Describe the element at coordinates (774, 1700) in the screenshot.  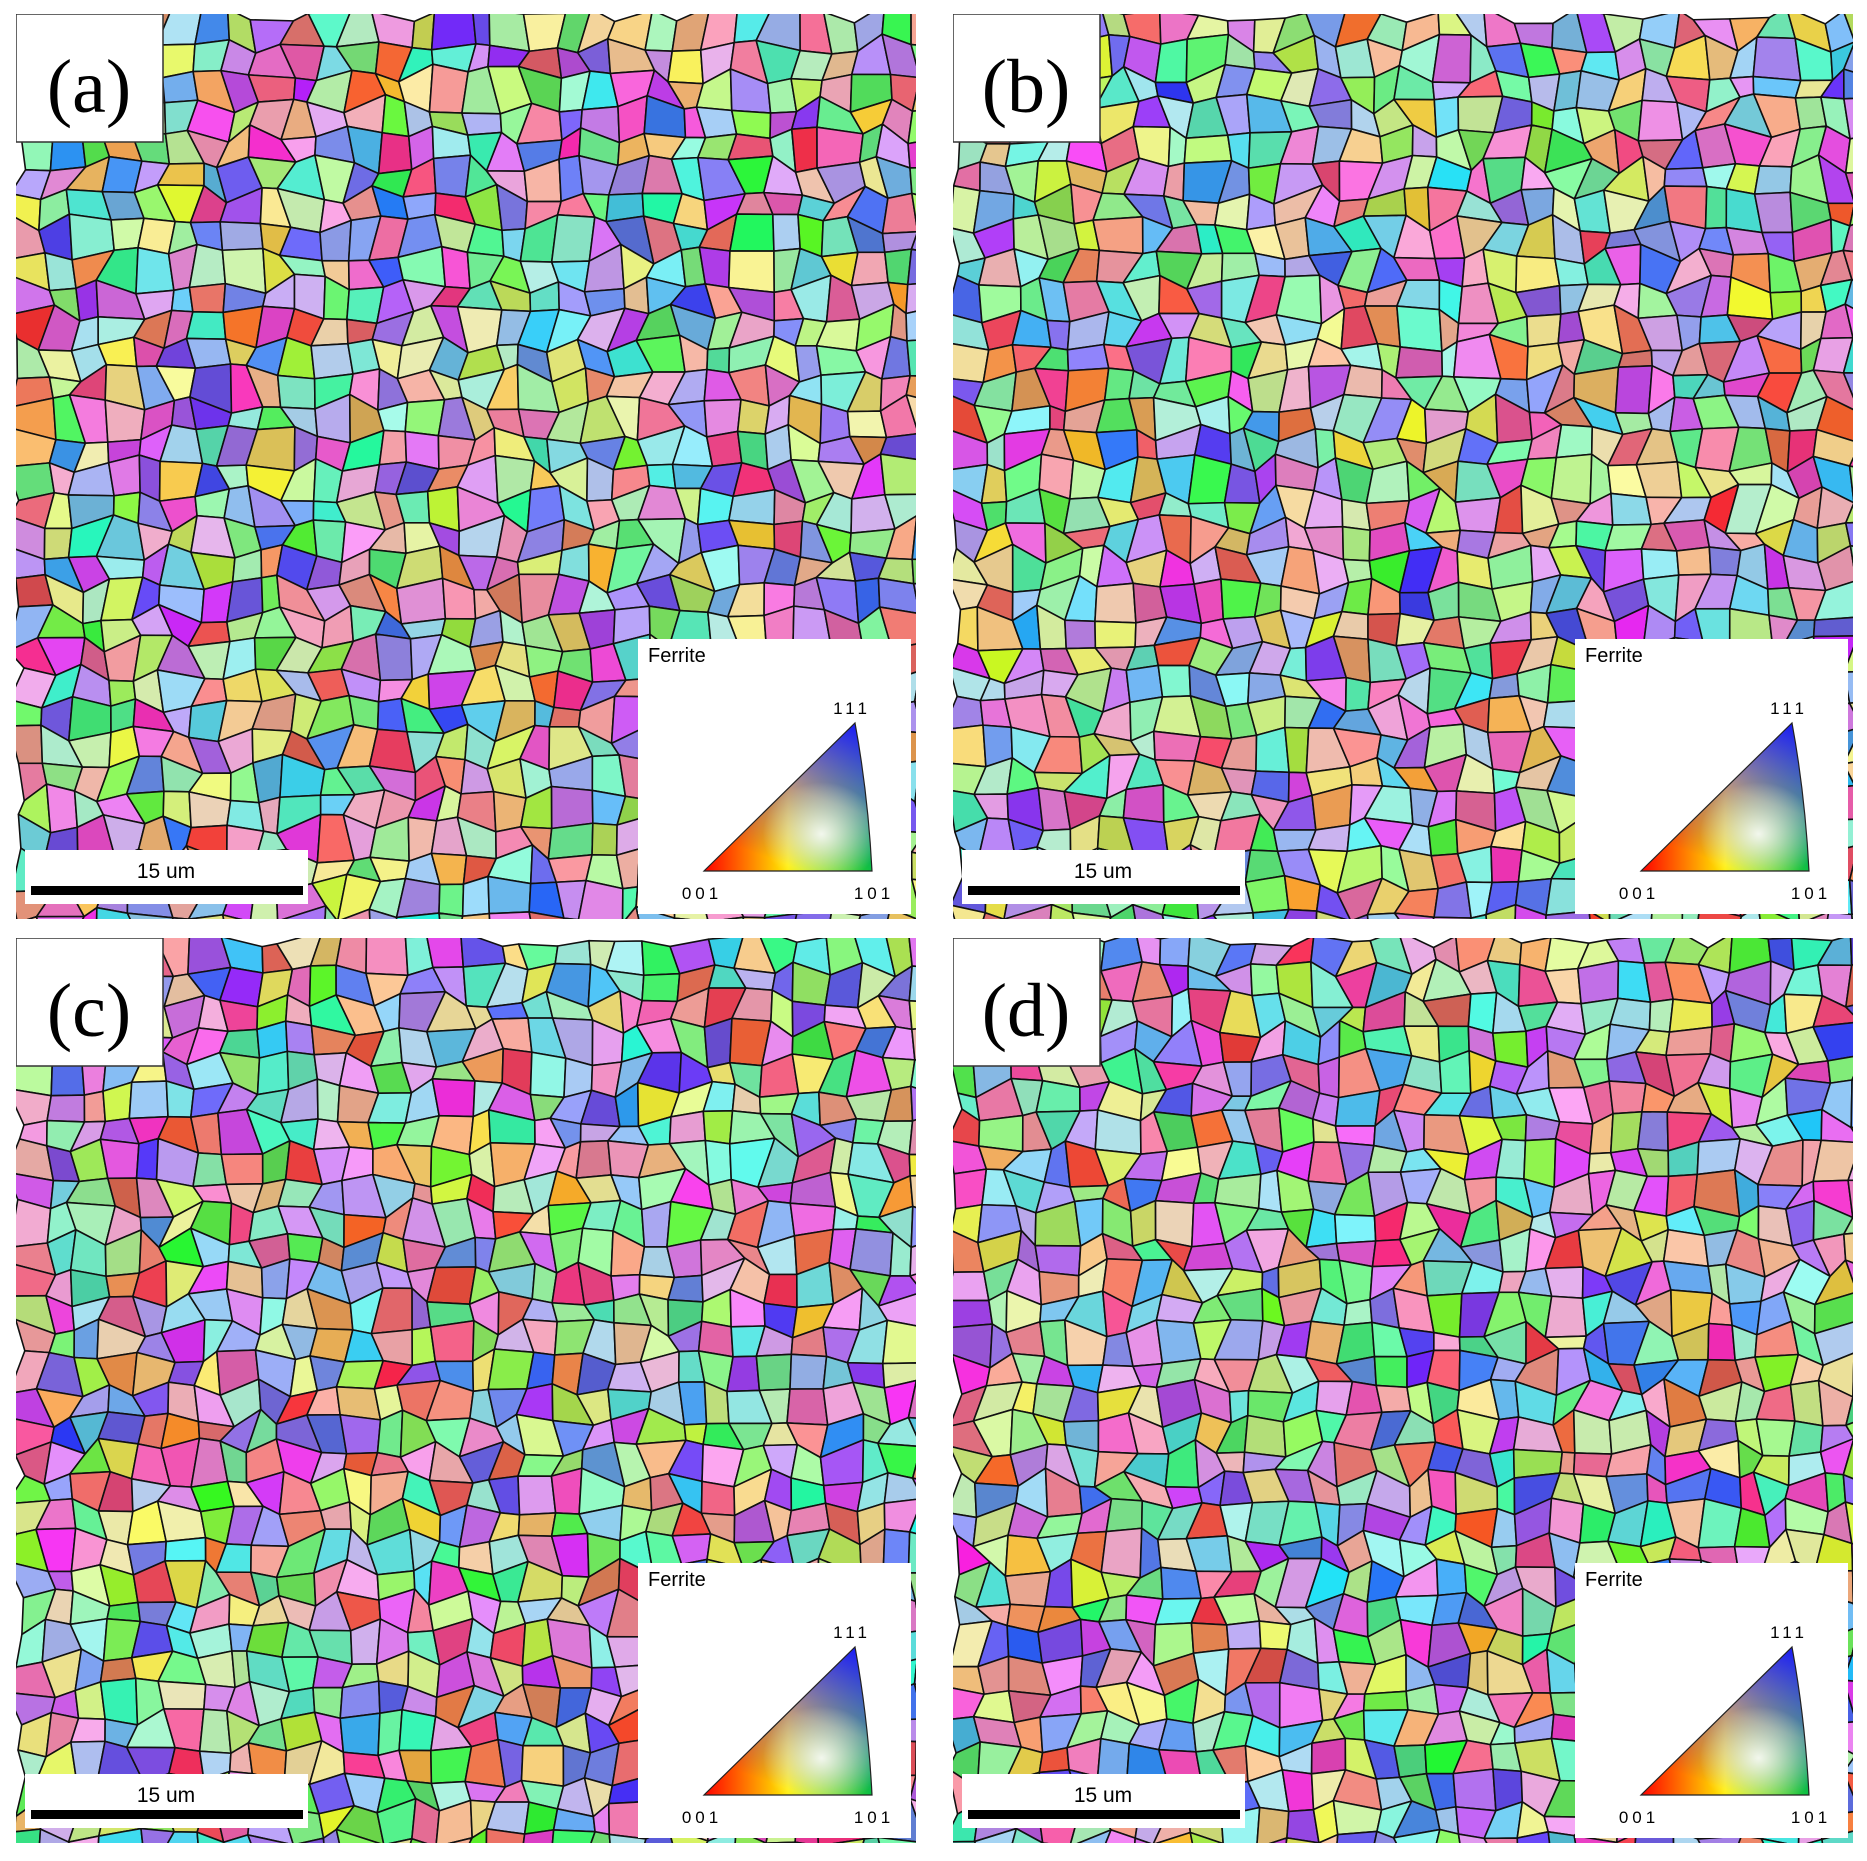
I see `legend-box` at that location.